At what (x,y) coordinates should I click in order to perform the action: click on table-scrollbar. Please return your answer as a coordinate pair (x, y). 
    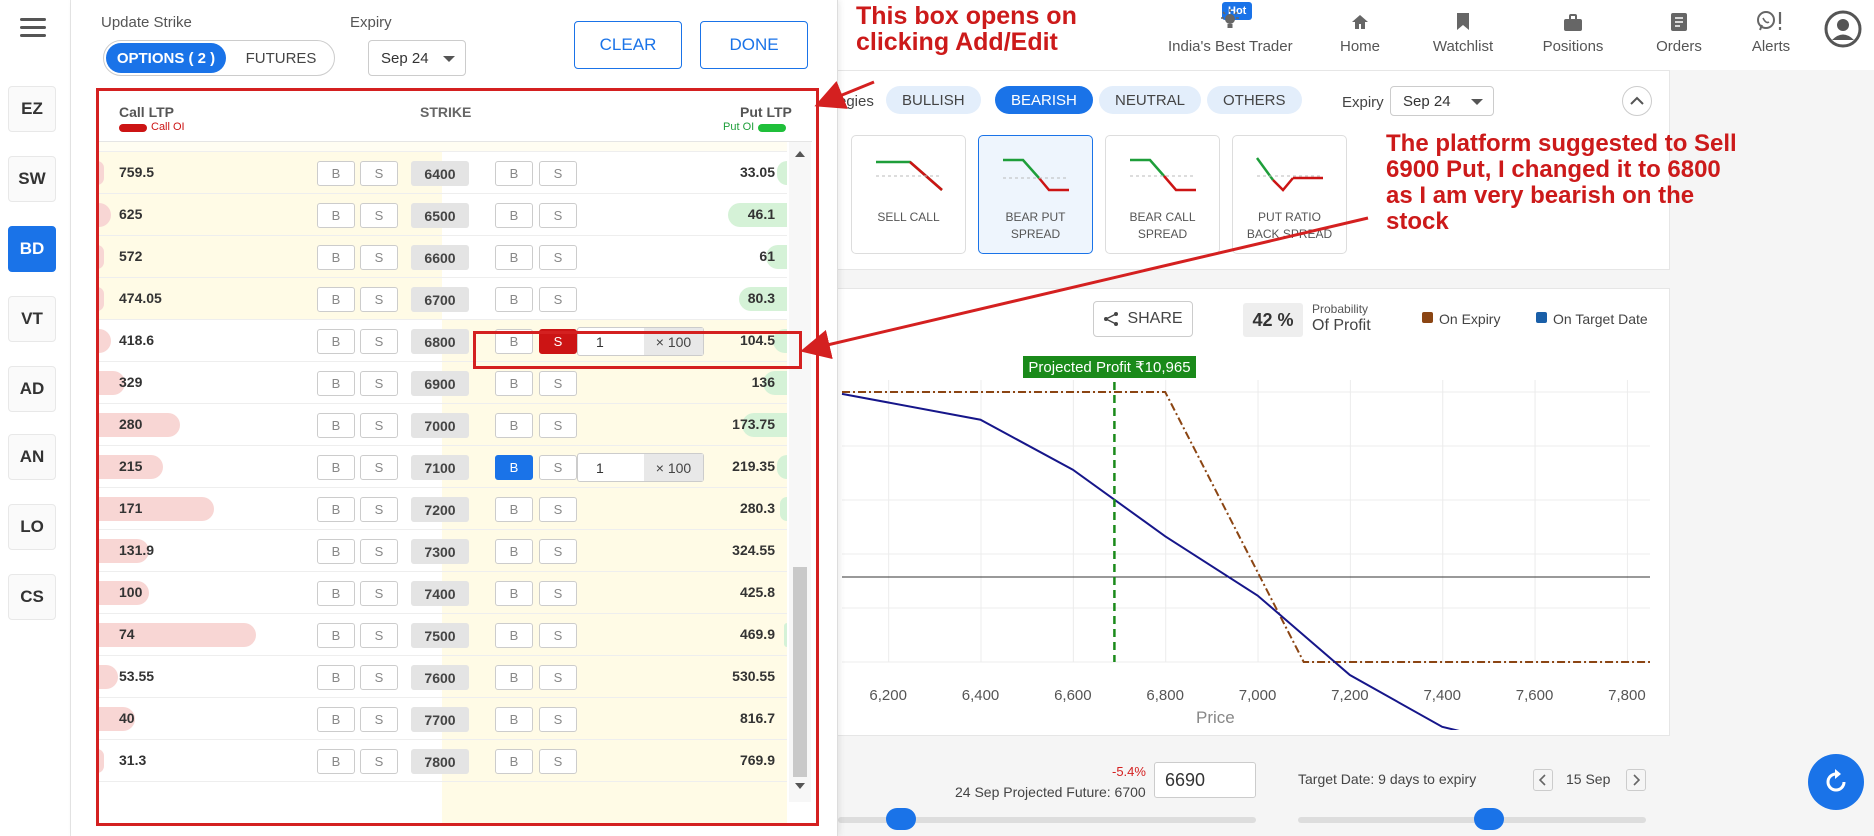
    Looking at the image, I should click on (800, 472).